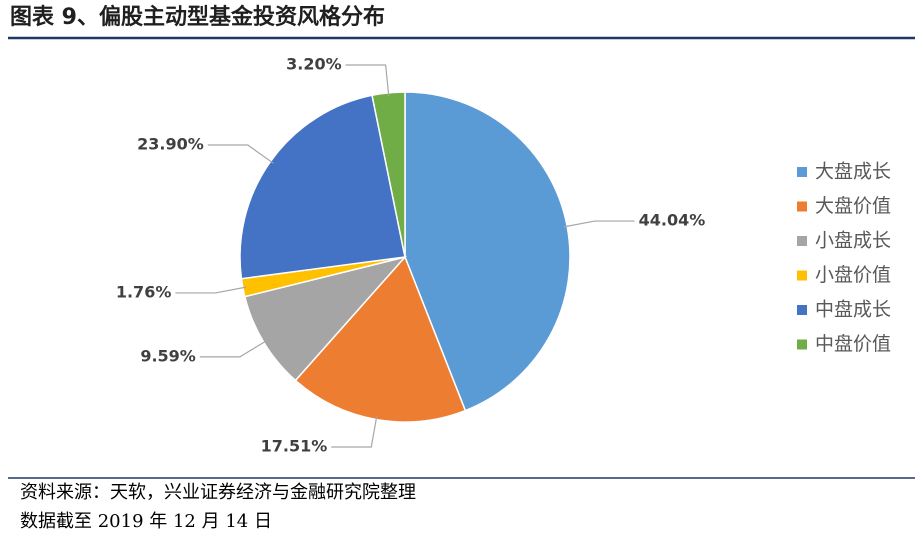 The width and height of the screenshot is (920, 541). What do you see at coordinates (197, 17) in the screenshot?
I see `chart-title: 图表 9、偏股主动型基金投资风格分布` at bounding box center [197, 17].